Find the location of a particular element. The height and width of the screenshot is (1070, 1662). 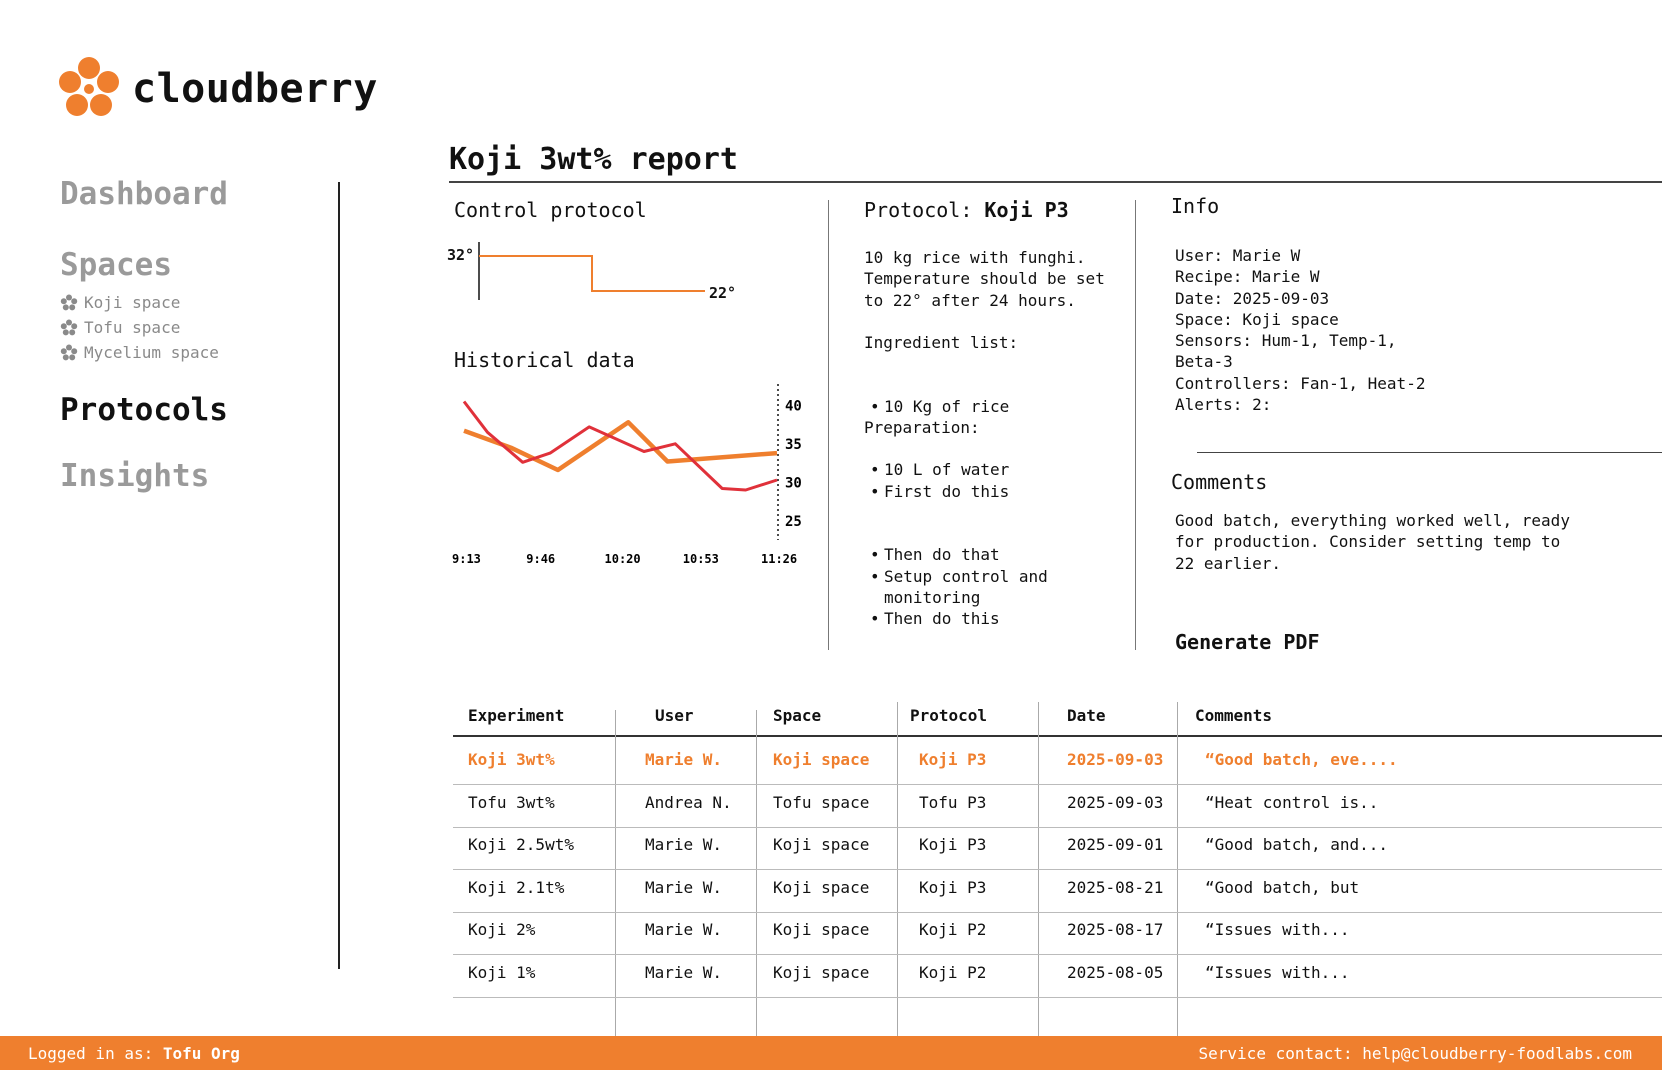

table-cell: Tofu space is located at coordinates (821, 802).